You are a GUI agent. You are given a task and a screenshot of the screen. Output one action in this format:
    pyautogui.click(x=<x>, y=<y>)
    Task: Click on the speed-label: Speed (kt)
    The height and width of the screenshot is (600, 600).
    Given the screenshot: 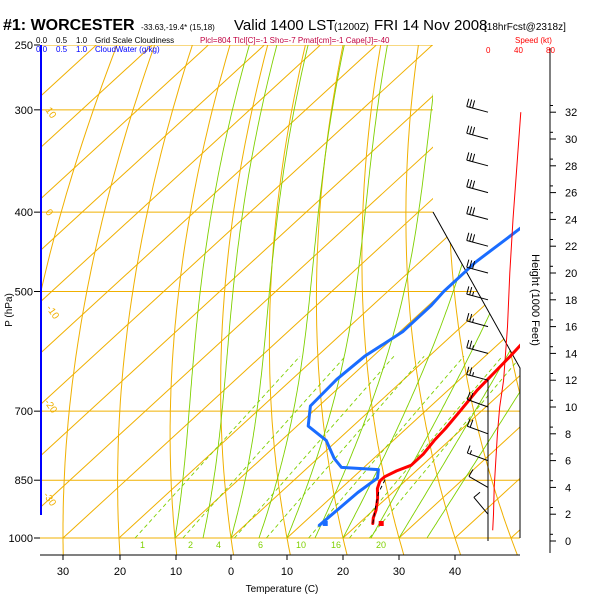 What is the action you would take?
    pyautogui.click(x=533, y=40)
    